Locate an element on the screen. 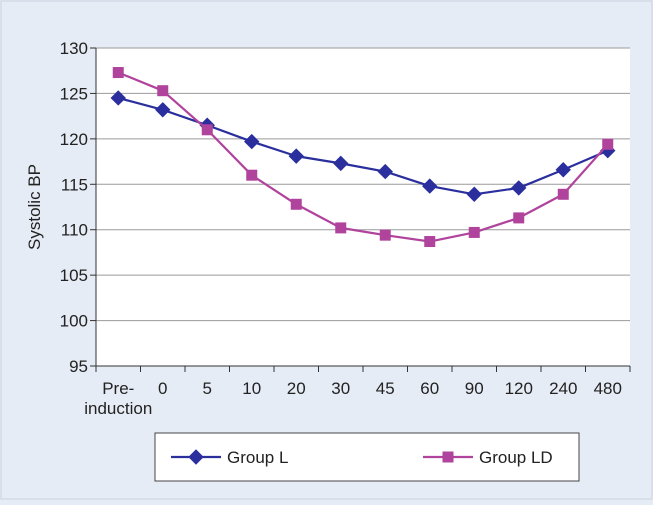  y-axis-title: Systolic BP is located at coordinates (34, 207).